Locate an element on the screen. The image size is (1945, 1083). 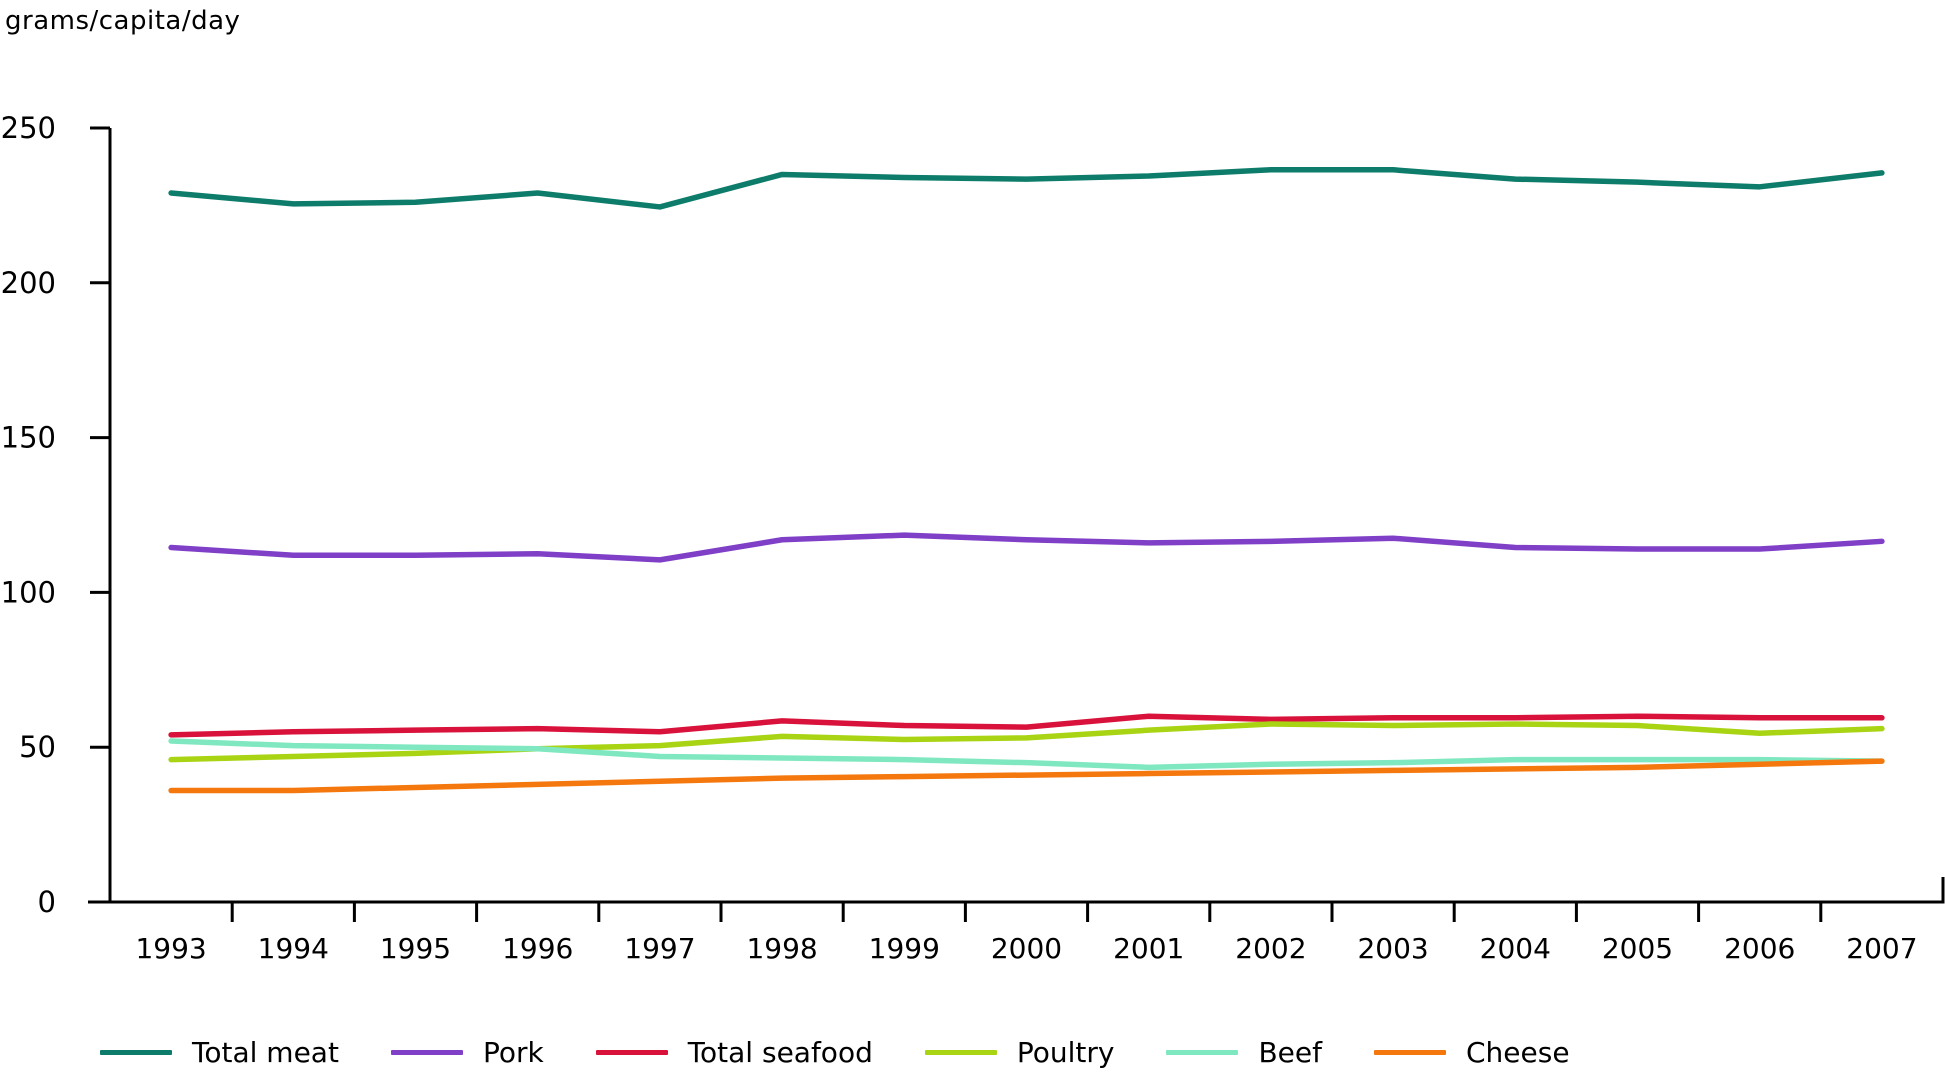
series-line-cheese is located at coordinates (1026, 776).